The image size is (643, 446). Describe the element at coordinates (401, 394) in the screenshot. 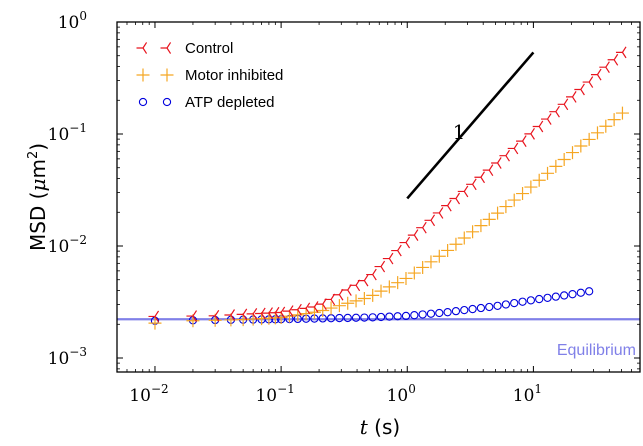

I see `x-tick-label: 10⁰` at that location.